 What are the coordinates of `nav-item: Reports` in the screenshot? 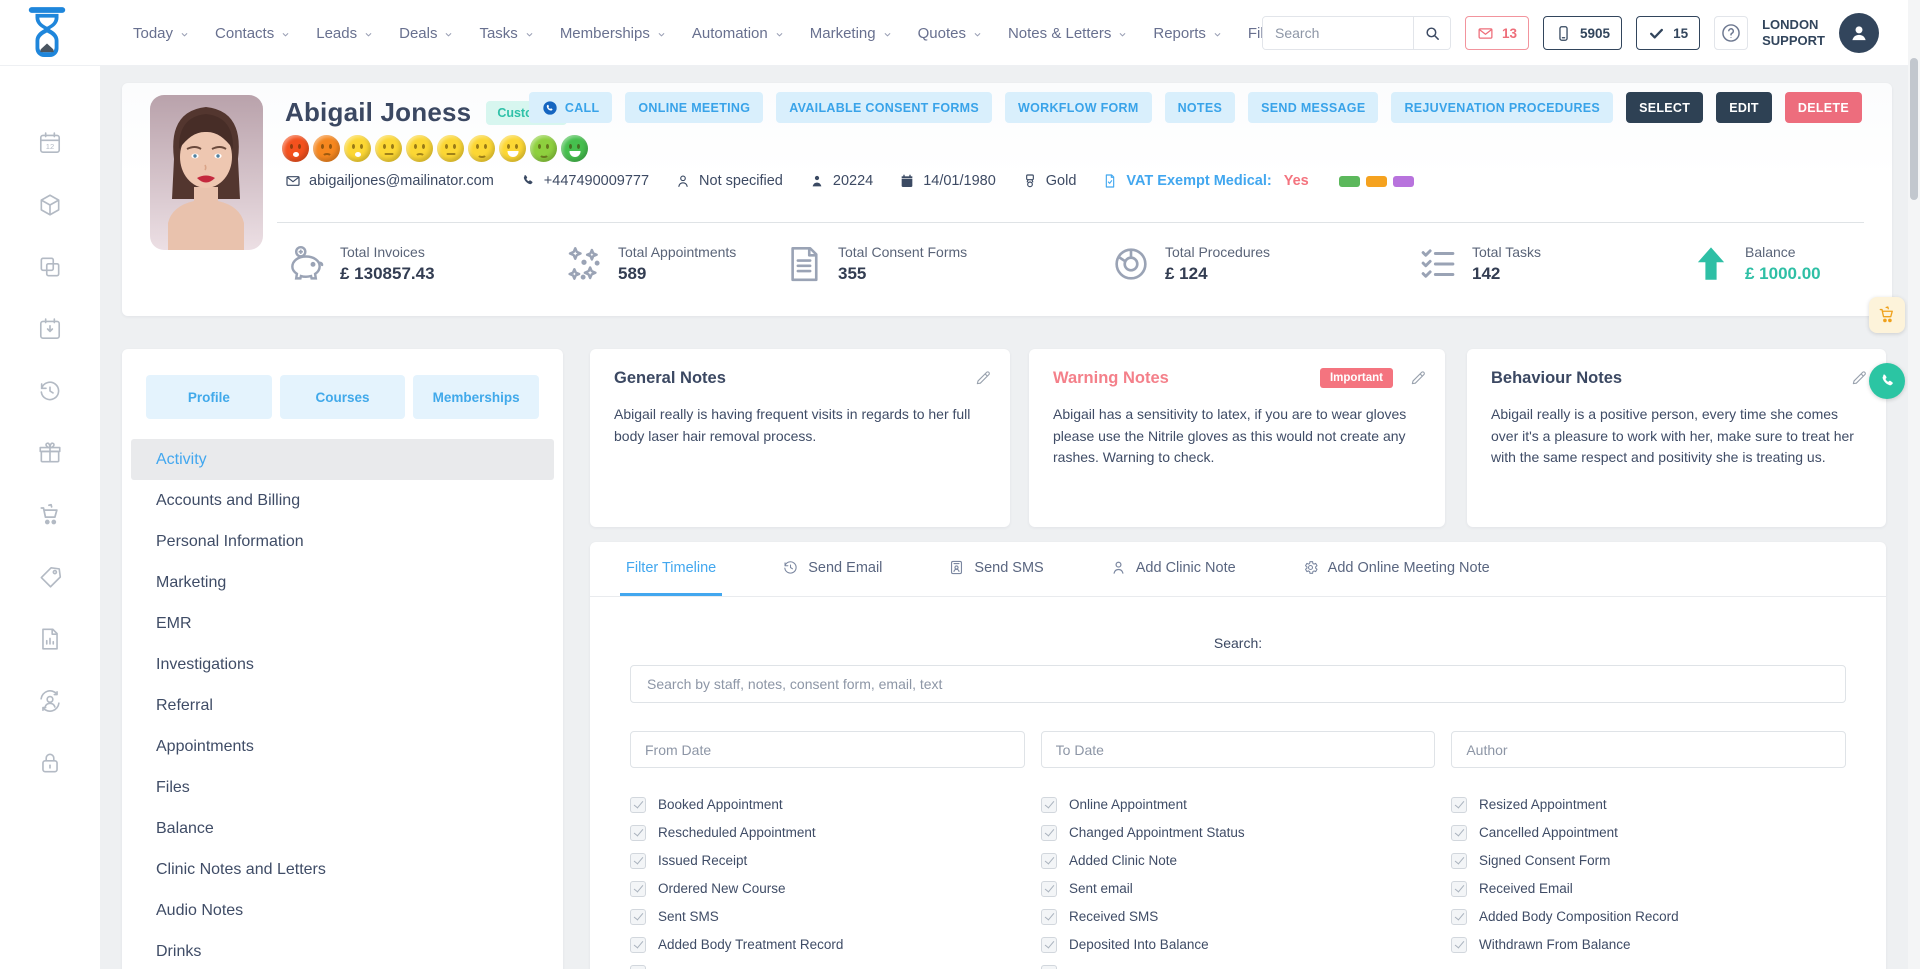 It's located at (1188, 33).